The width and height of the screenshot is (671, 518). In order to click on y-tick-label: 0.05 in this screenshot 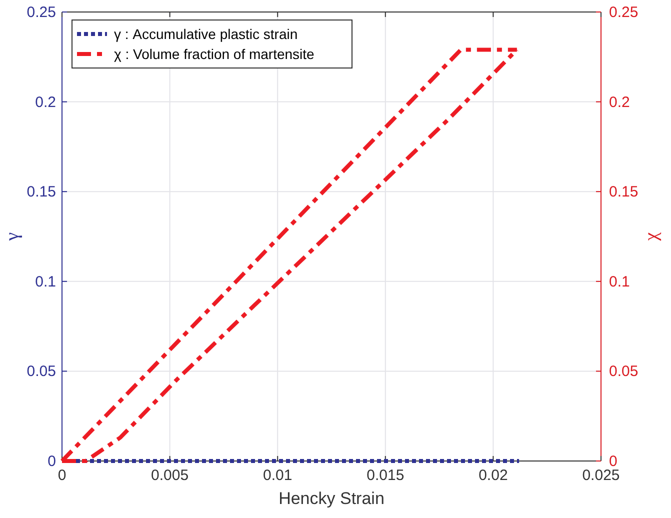, I will do `click(41, 371)`.